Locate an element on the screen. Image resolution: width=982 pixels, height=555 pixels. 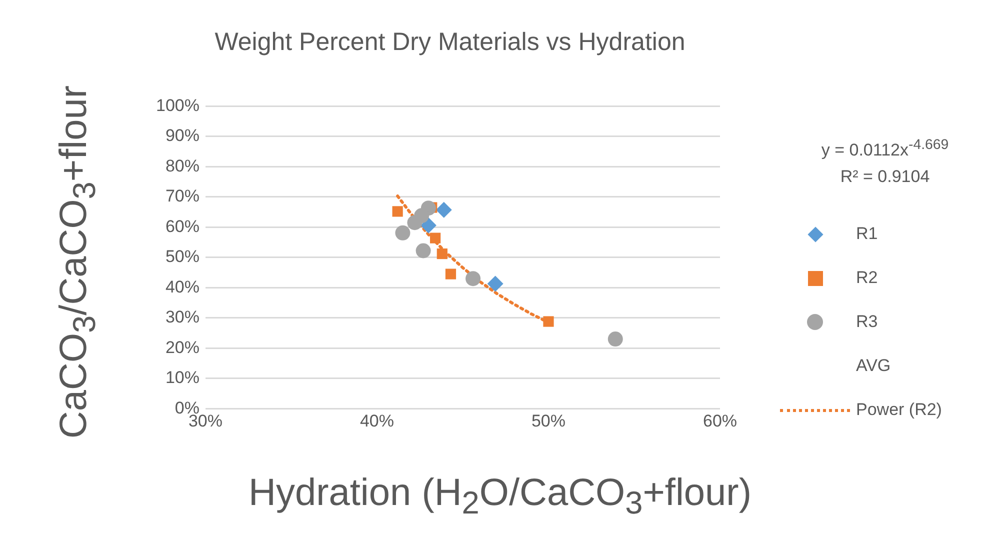
y-tick-label: 70% is located at coordinates (182, 196).